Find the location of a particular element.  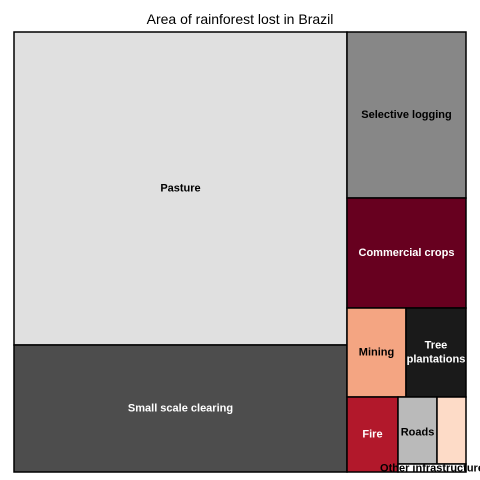

tile-other-infrastructure is located at coordinates (451, 430).